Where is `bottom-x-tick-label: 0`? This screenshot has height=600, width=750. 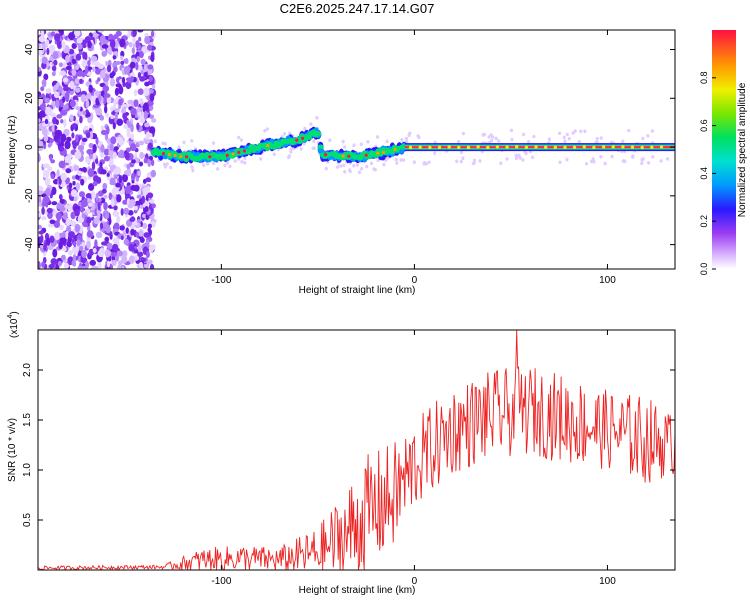
bottom-x-tick-label: 0 is located at coordinates (415, 581).